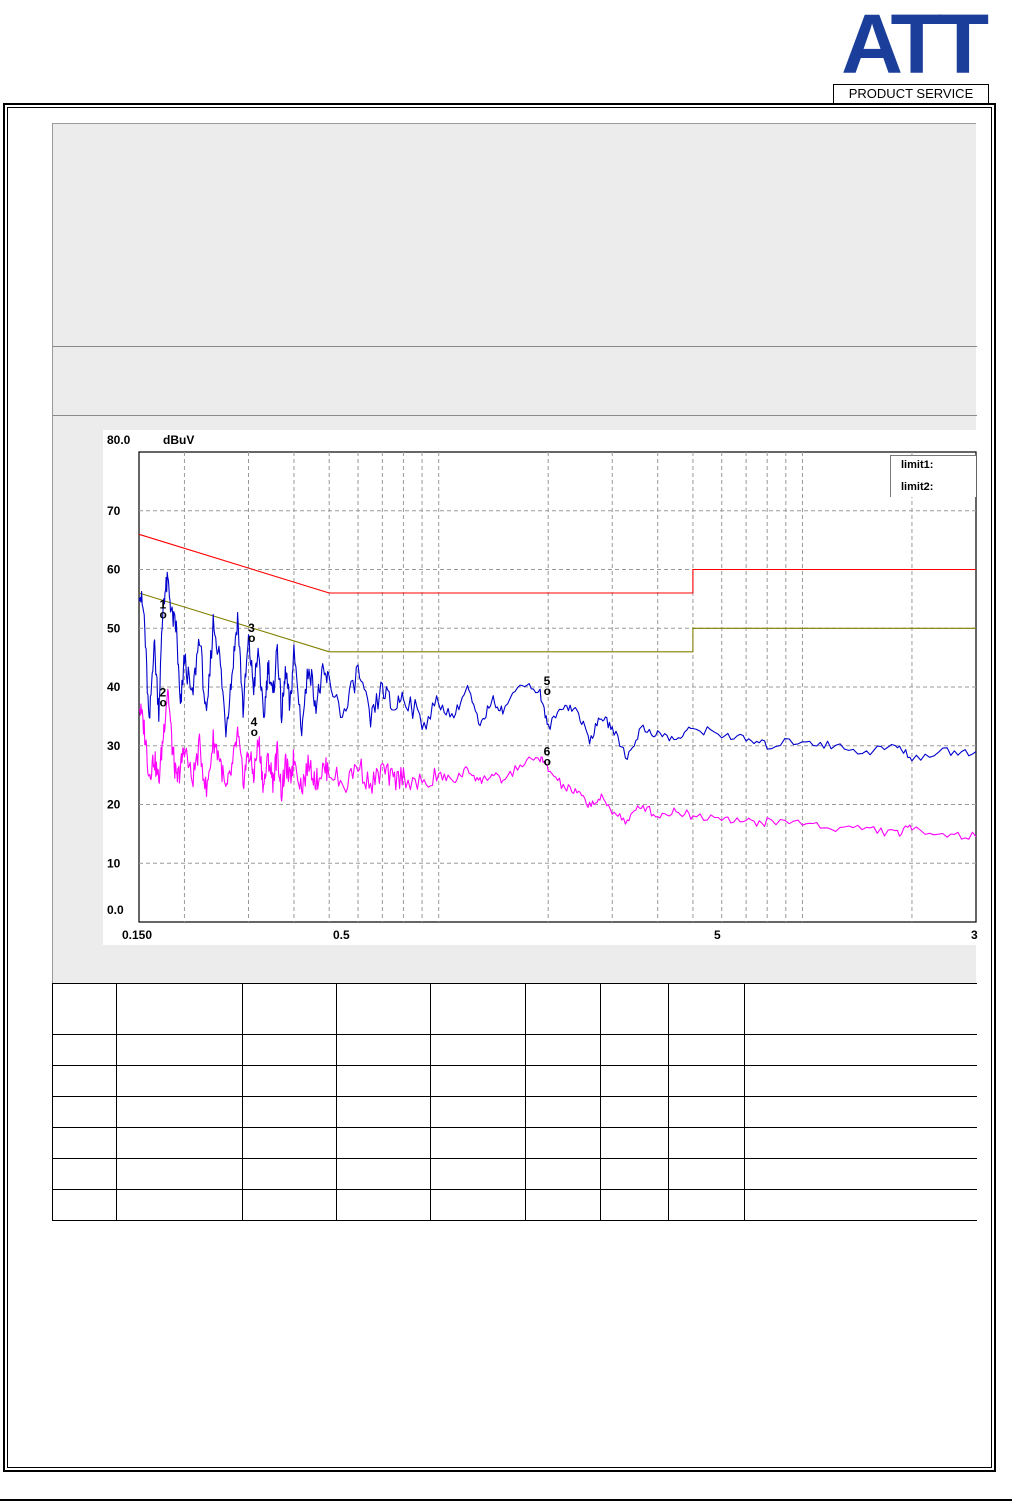  What do you see at coordinates (917, 465) in the screenshot?
I see `legend-entry-limit1: limit1:` at bounding box center [917, 465].